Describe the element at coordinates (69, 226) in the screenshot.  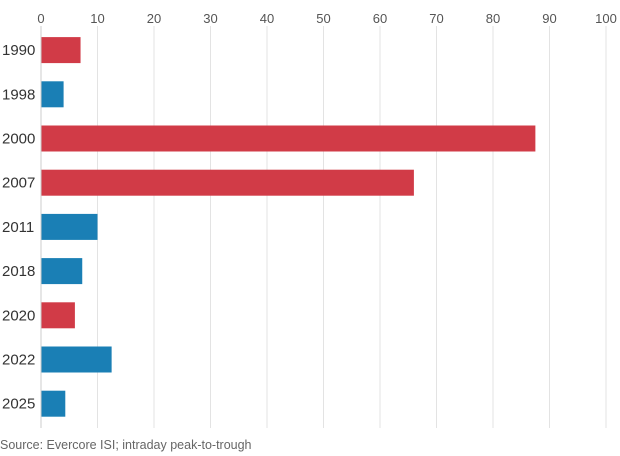
I see `bar-2011` at that location.